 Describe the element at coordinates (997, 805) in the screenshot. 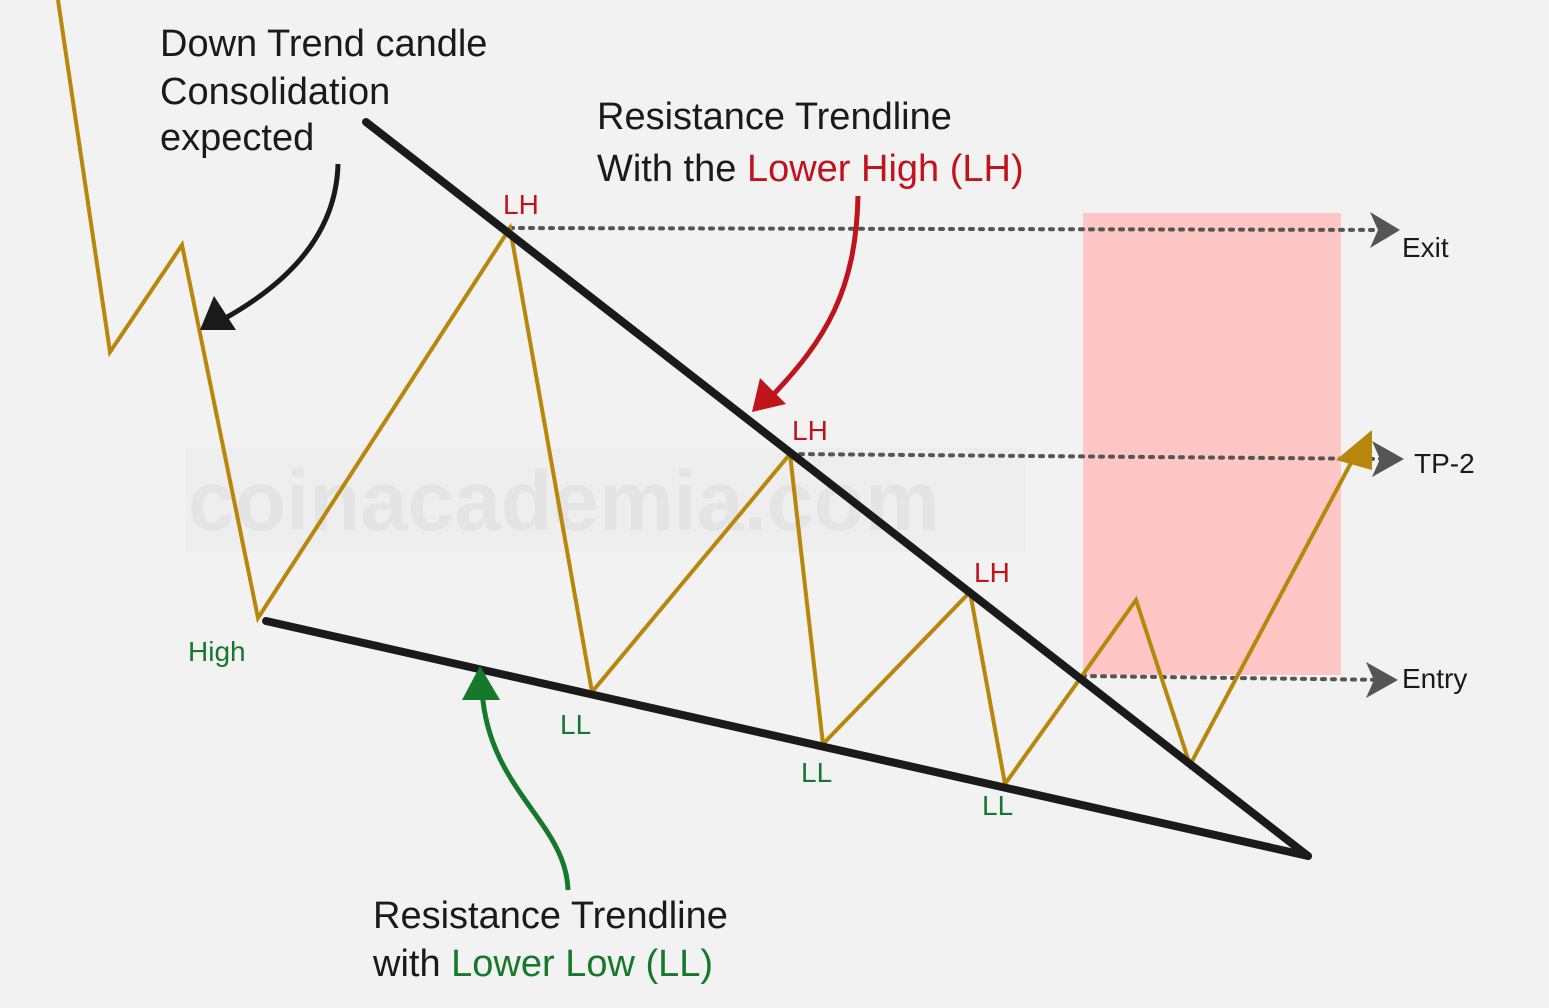

I see `ll-label-3: LL` at that location.